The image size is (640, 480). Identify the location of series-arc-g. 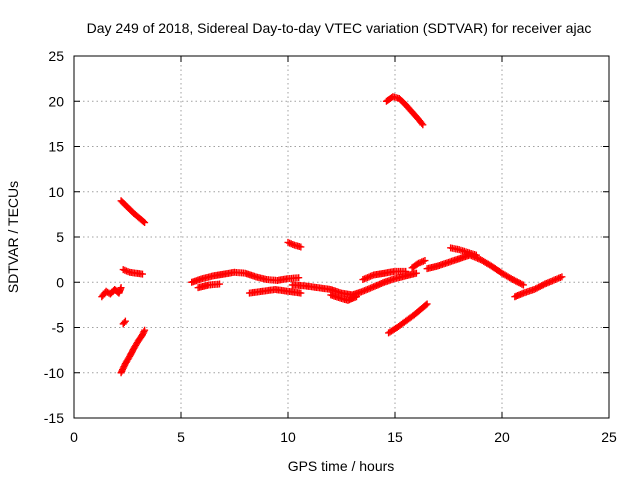
(209, 286).